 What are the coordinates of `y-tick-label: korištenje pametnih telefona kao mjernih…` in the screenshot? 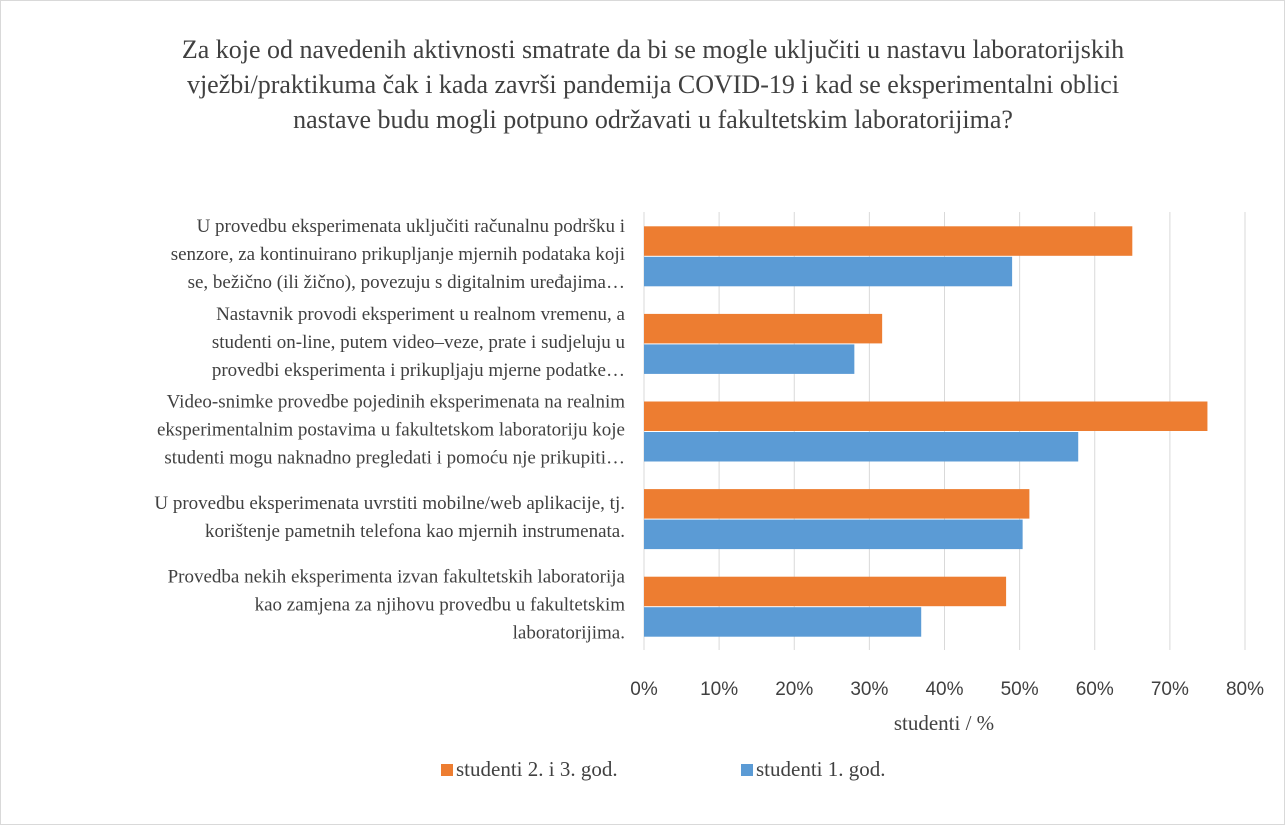 It's located at (415, 531).